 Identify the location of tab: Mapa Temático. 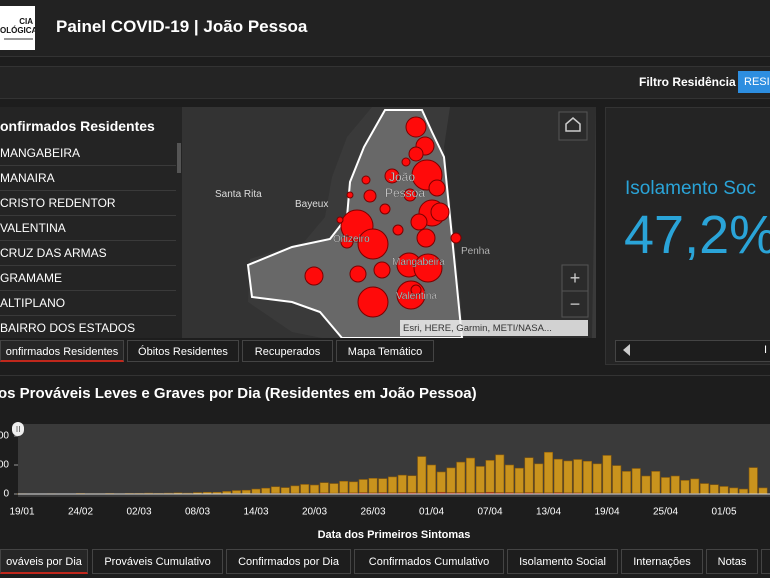
(385, 351).